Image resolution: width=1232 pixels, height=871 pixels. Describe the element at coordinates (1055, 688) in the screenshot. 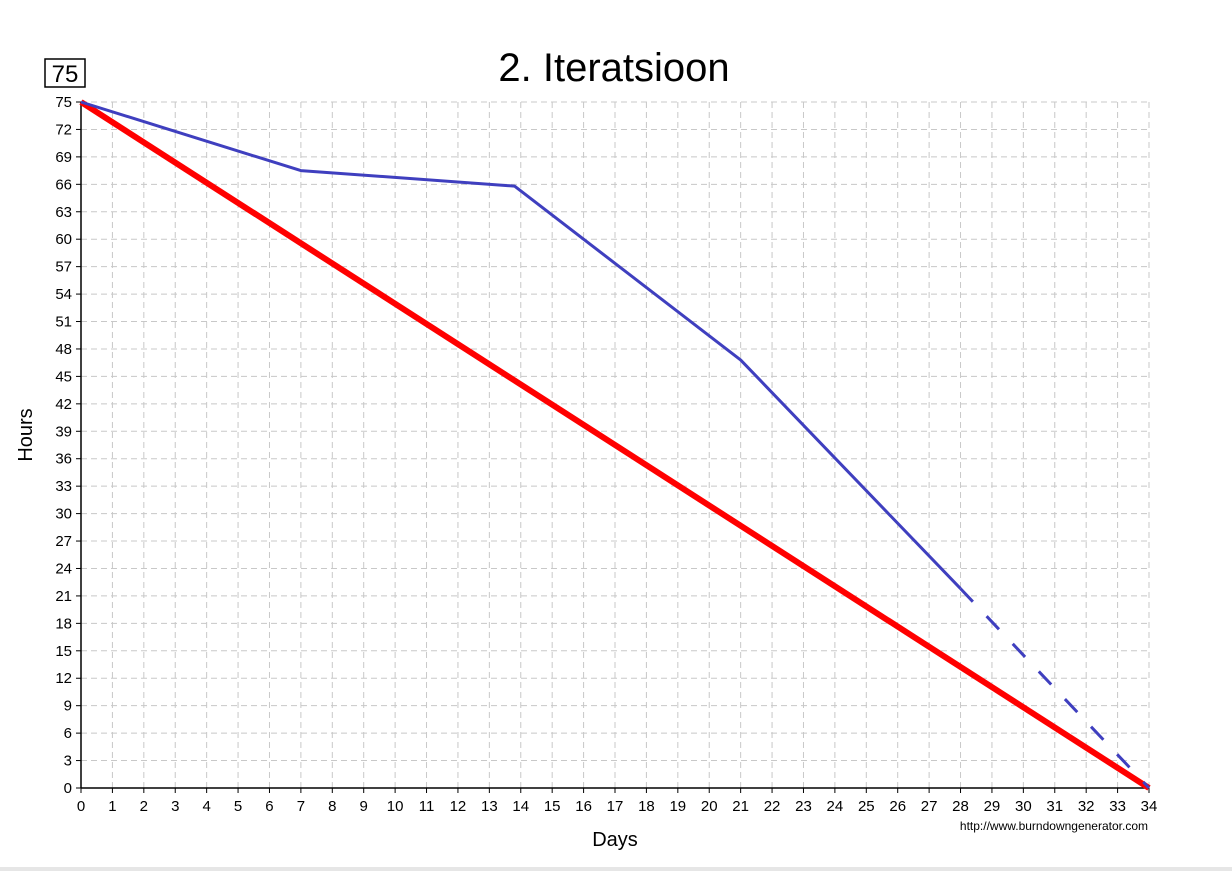

I see `projected-burndown-line` at that location.